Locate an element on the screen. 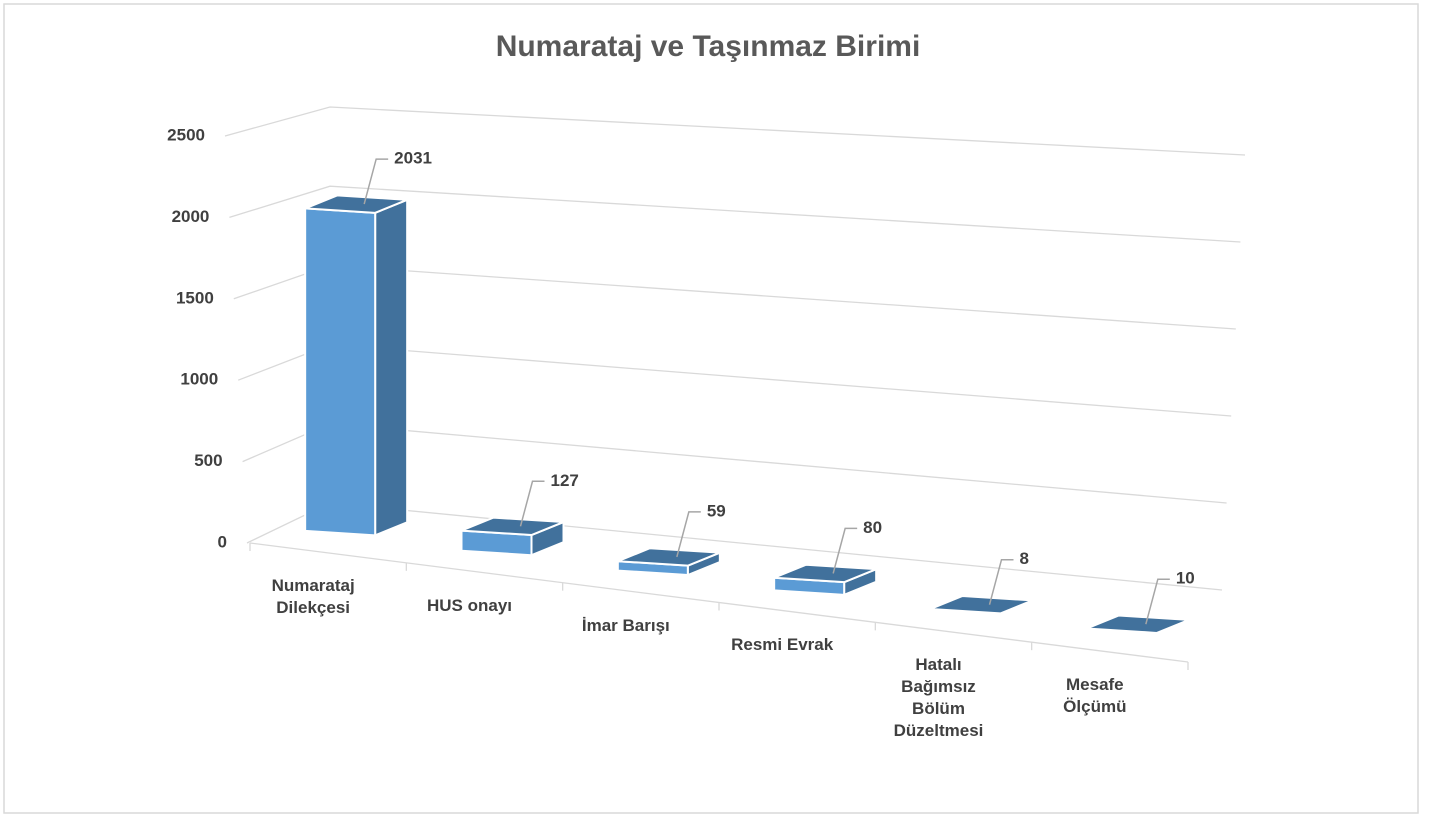  y-tick-label: 500 is located at coordinates (208, 460).